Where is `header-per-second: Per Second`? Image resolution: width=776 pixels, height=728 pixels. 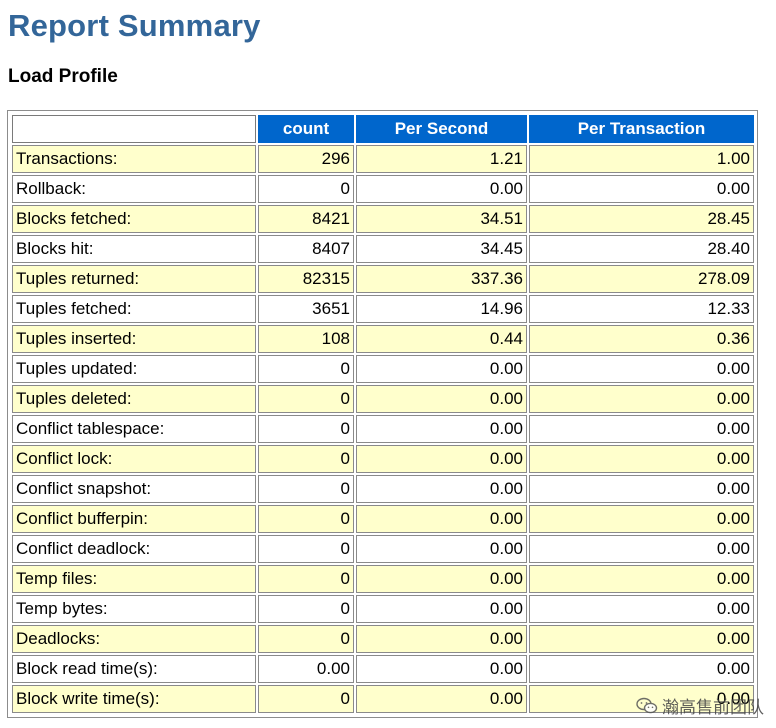
header-per-second: Per Second is located at coordinates (441, 129).